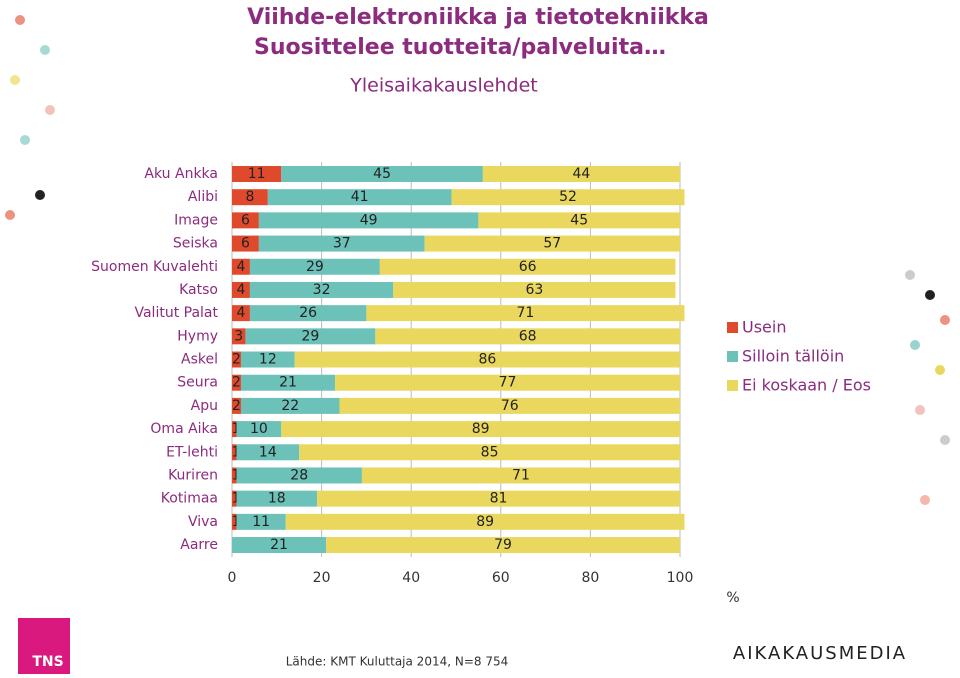  What do you see at coordinates (806, 385) in the screenshot?
I see `legend-label: Ei koskaan / Eos` at bounding box center [806, 385].